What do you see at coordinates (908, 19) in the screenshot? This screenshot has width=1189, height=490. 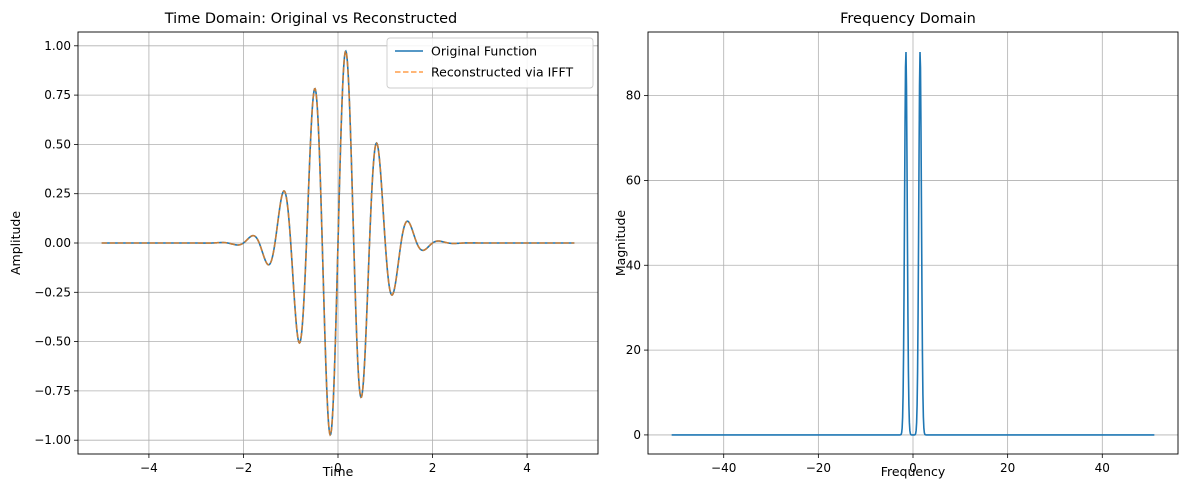 I see `frequency-domain-title: Frequency Domain` at bounding box center [908, 19].